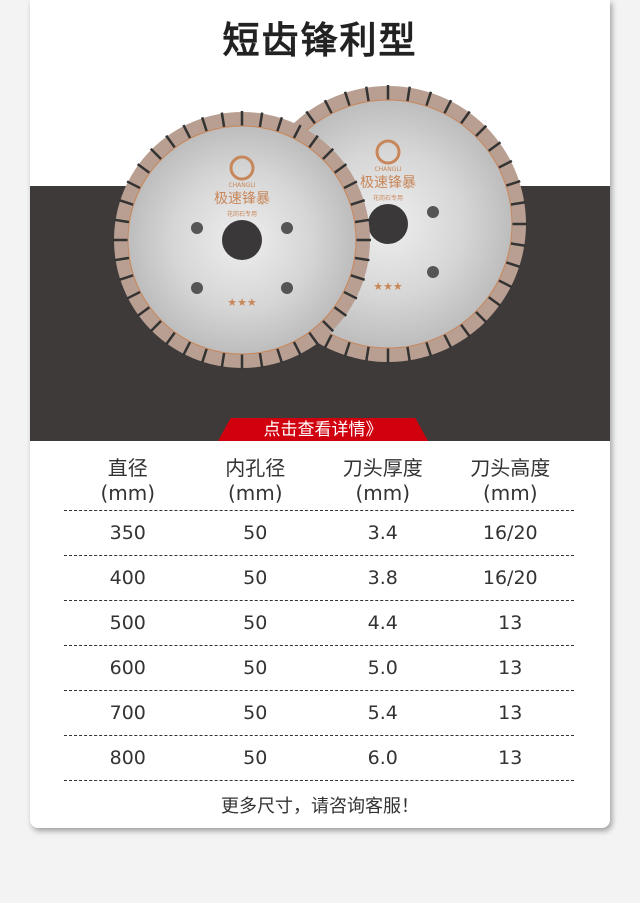 Image resolution: width=640 pixels, height=903 pixels. I want to click on table-row: 400 50 3.8 16/20, so click(319, 578).